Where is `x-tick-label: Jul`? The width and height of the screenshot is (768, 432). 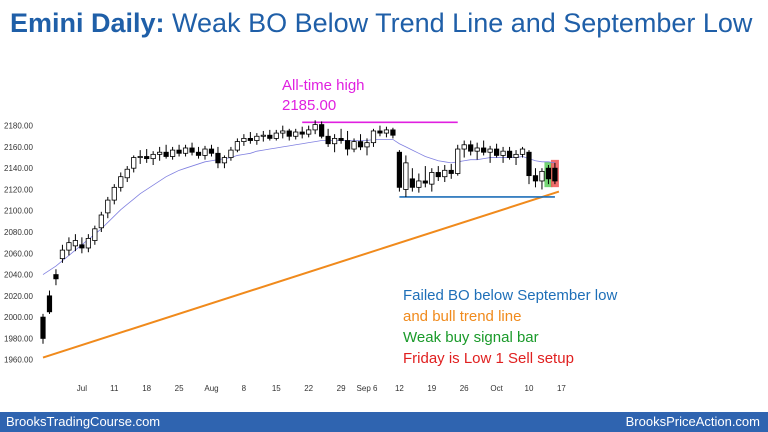 x-tick-label: Jul is located at coordinates (82, 388).